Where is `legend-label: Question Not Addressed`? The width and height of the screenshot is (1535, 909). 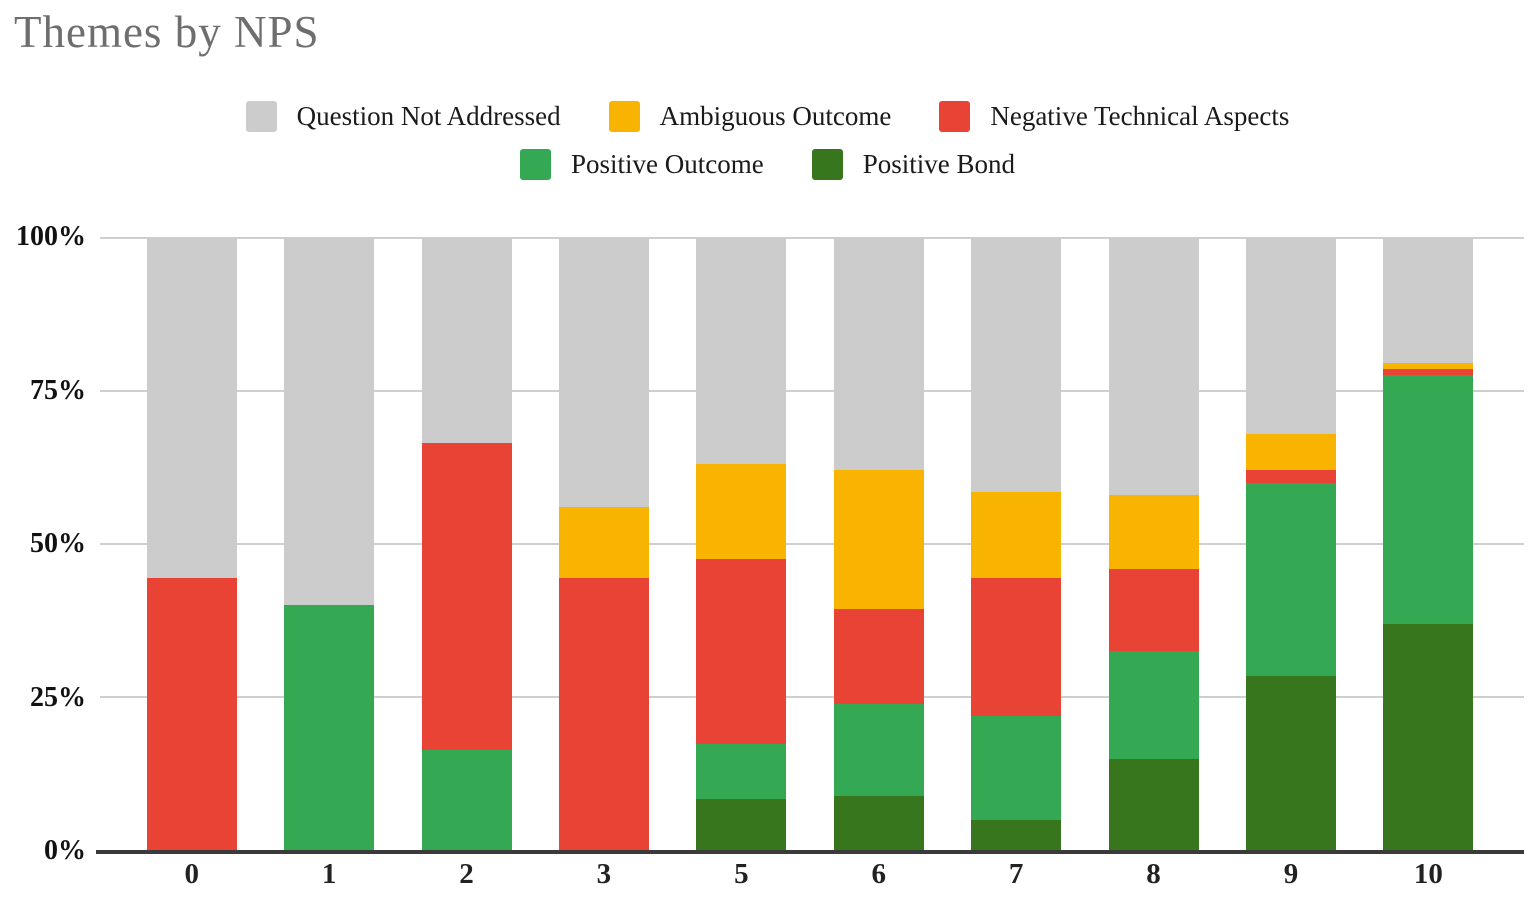
legend-label: Question Not Addressed is located at coordinates (428, 115).